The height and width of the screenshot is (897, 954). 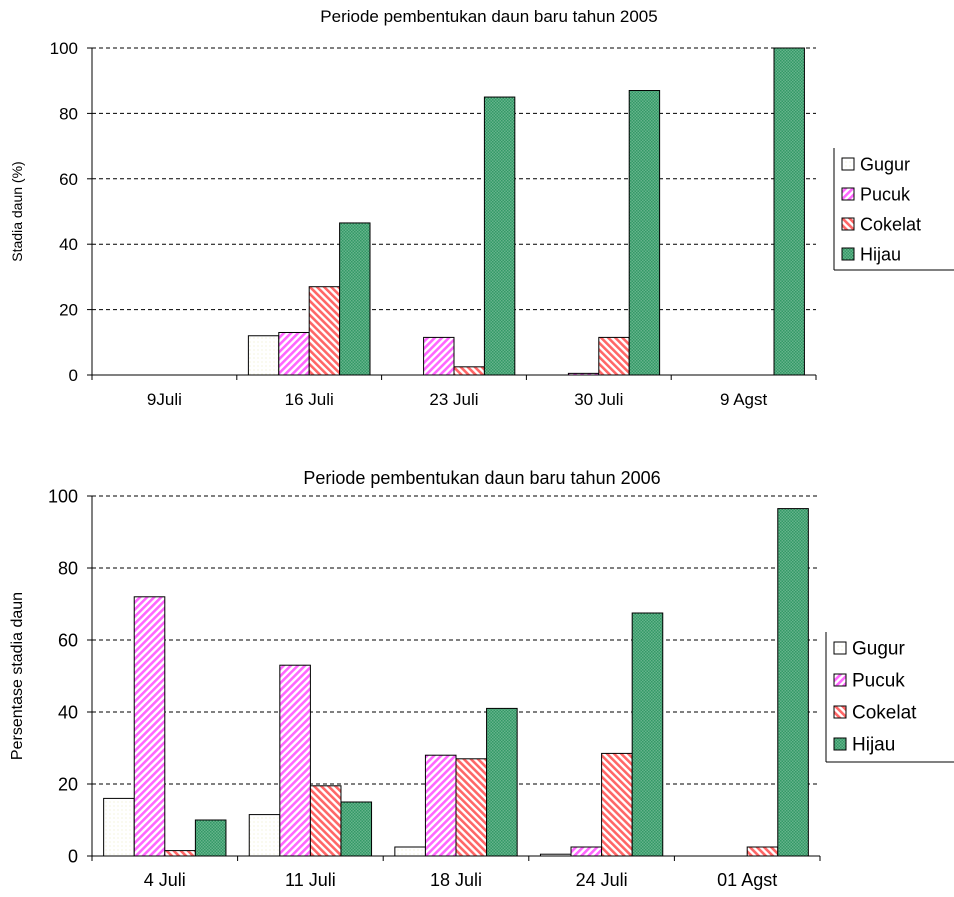 What do you see at coordinates (164, 399) in the screenshot?
I see `x-tick-label: 9Juli` at bounding box center [164, 399].